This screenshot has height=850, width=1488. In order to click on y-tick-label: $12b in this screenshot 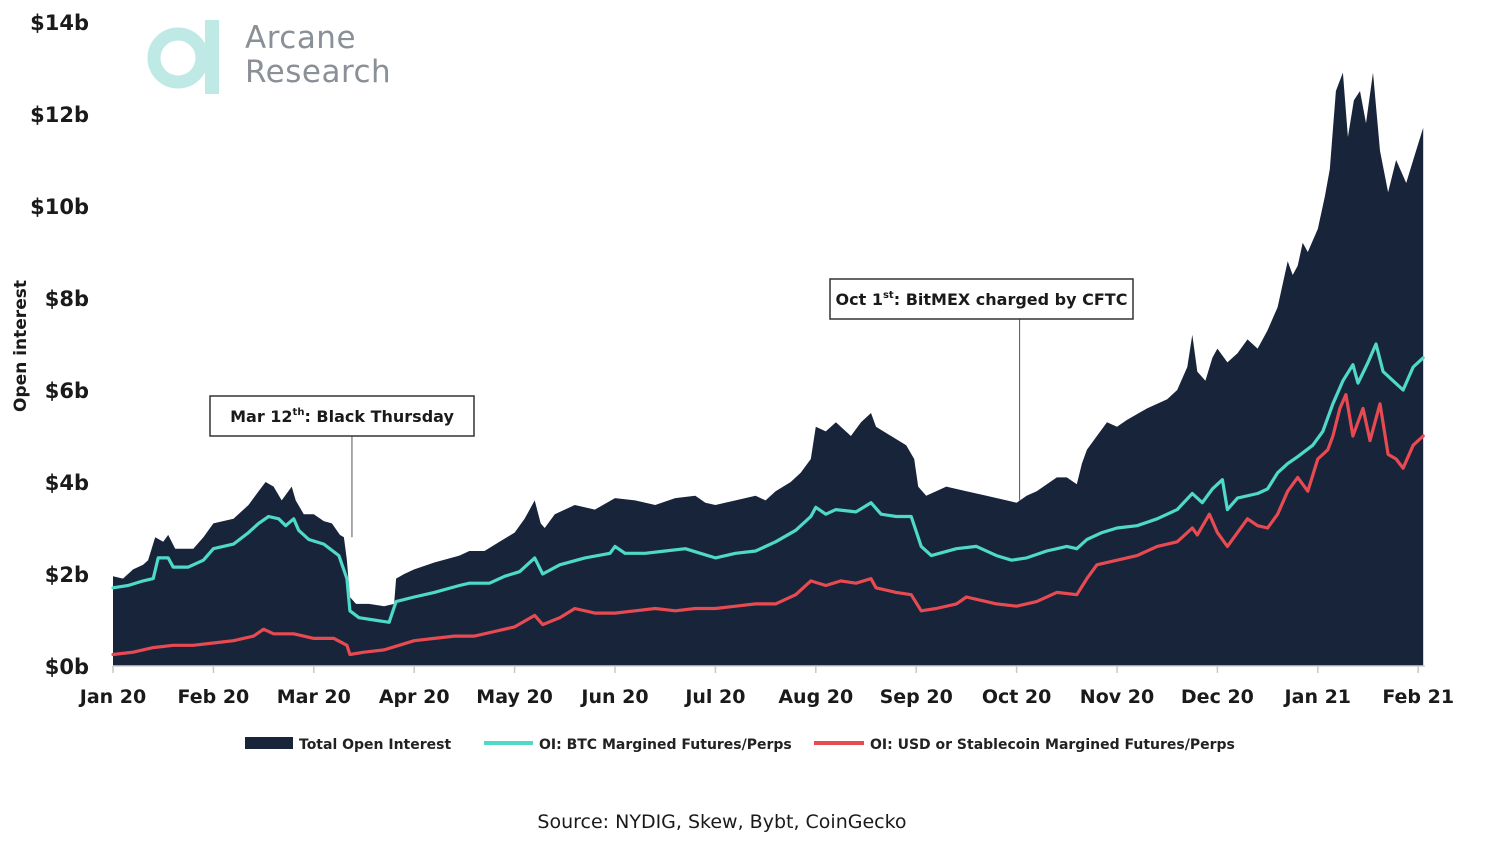, I will do `click(59, 115)`.